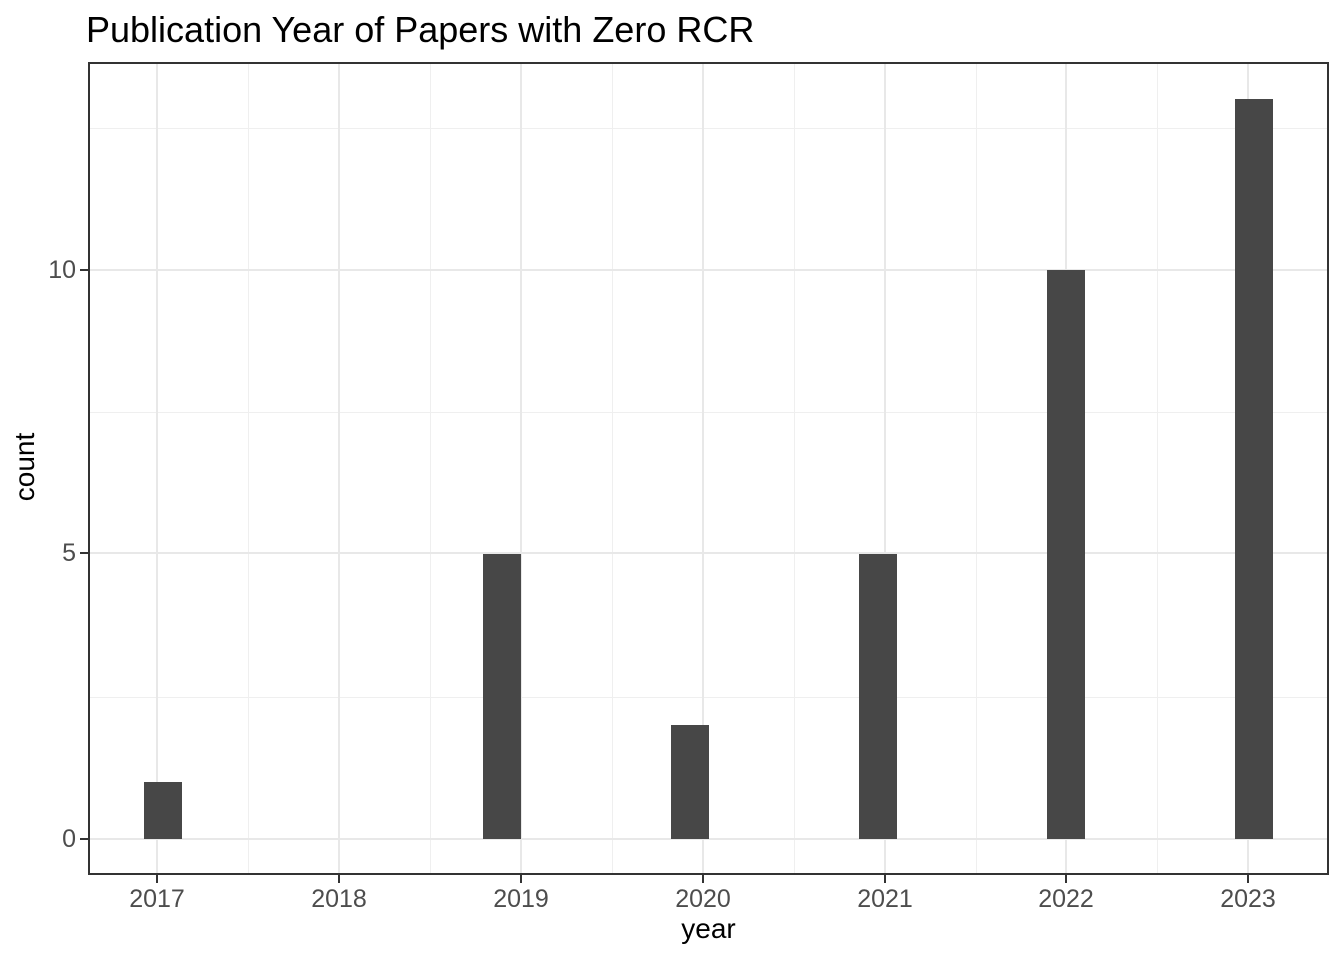 The width and height of the screenshot is (1344, 960). What do you see at coordinates (420, 29) in the screenshot?
I see `plot-title: Publication Year of Papers with Zero RCR` at bounding box center [420, 29].